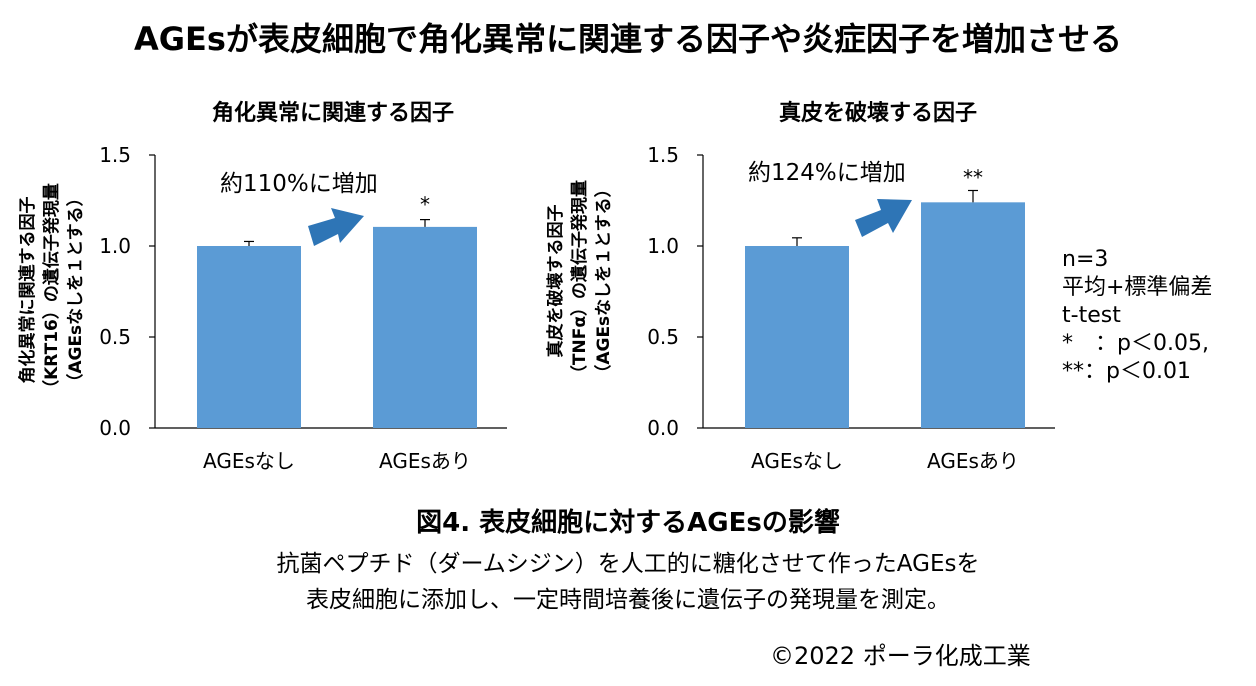  I want to click on chart-2-category-label-1: AGEsなし, so click(797, 461).